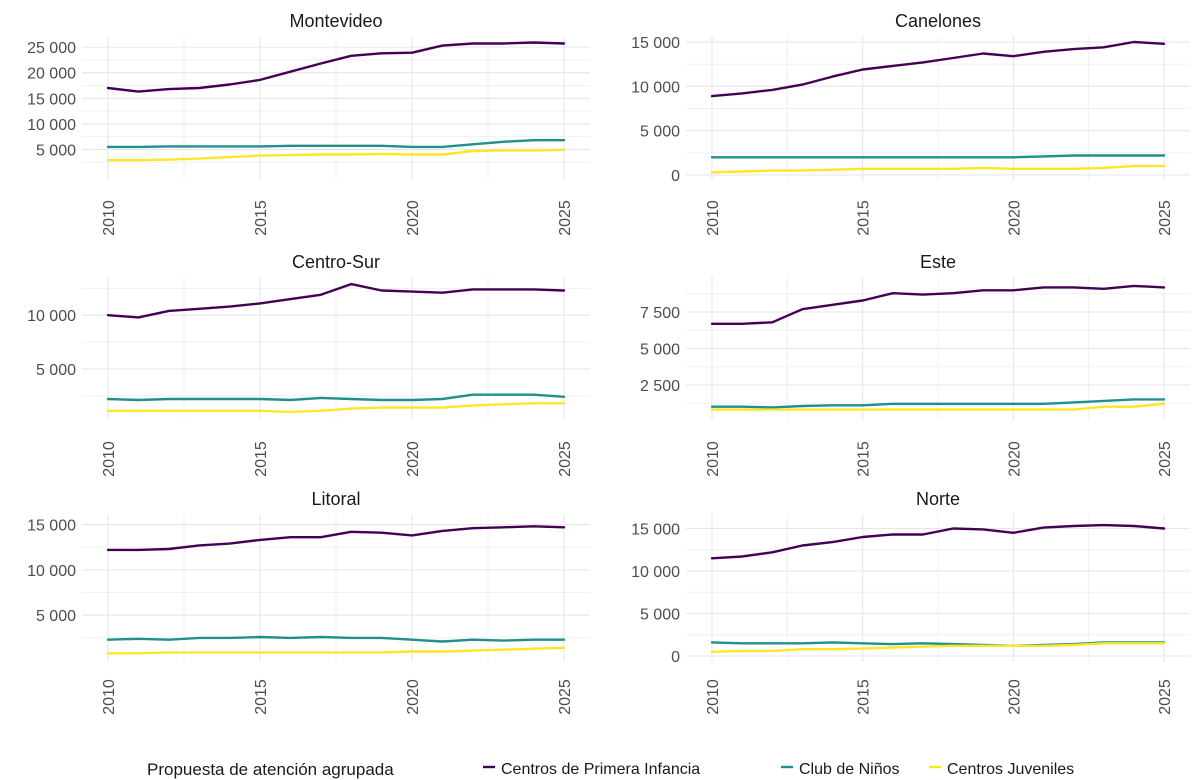  I want to click on panel-title: Centro-Sur, so click(336, 262).